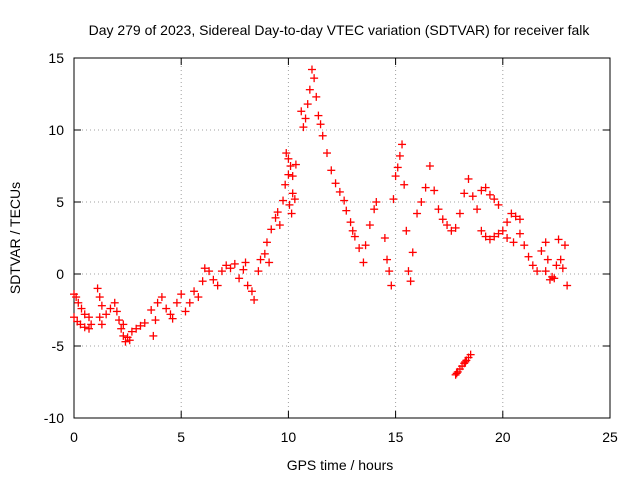  What do you see at coordinates (60, 202) in the screenshot?
I see `y-tick-label: 5` at bounding box center [60, 202].